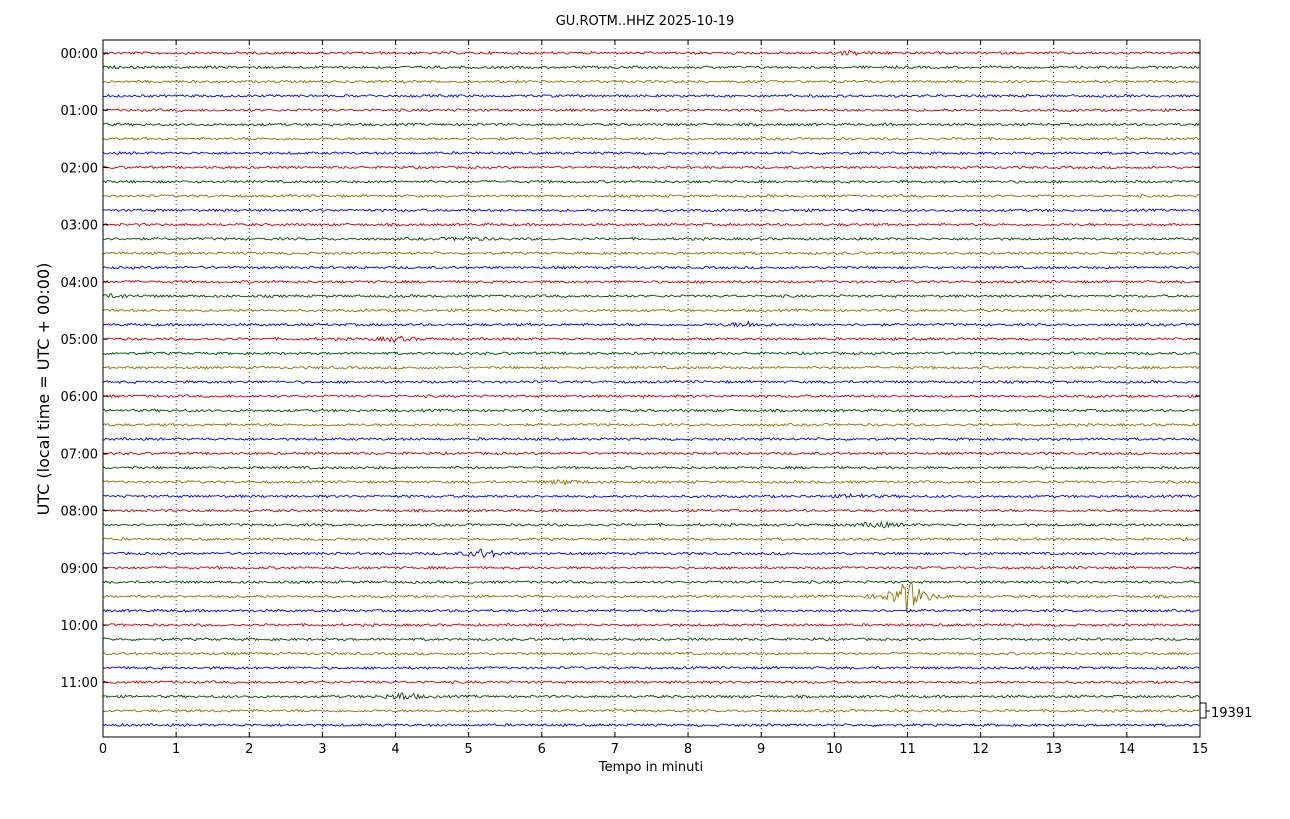  I want to click on x-tick-label: 8, so click(688, 749).